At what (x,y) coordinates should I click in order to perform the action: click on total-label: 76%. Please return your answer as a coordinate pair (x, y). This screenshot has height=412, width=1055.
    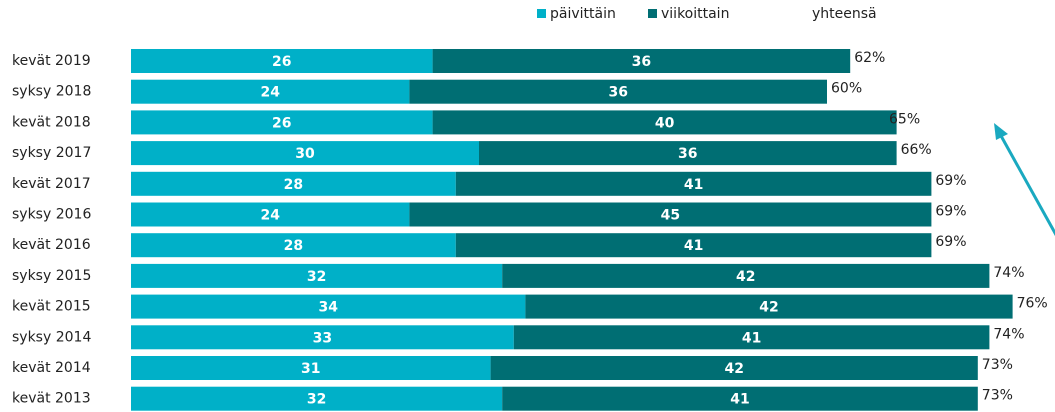
    Looking at the image, I should click on (1032, 304).